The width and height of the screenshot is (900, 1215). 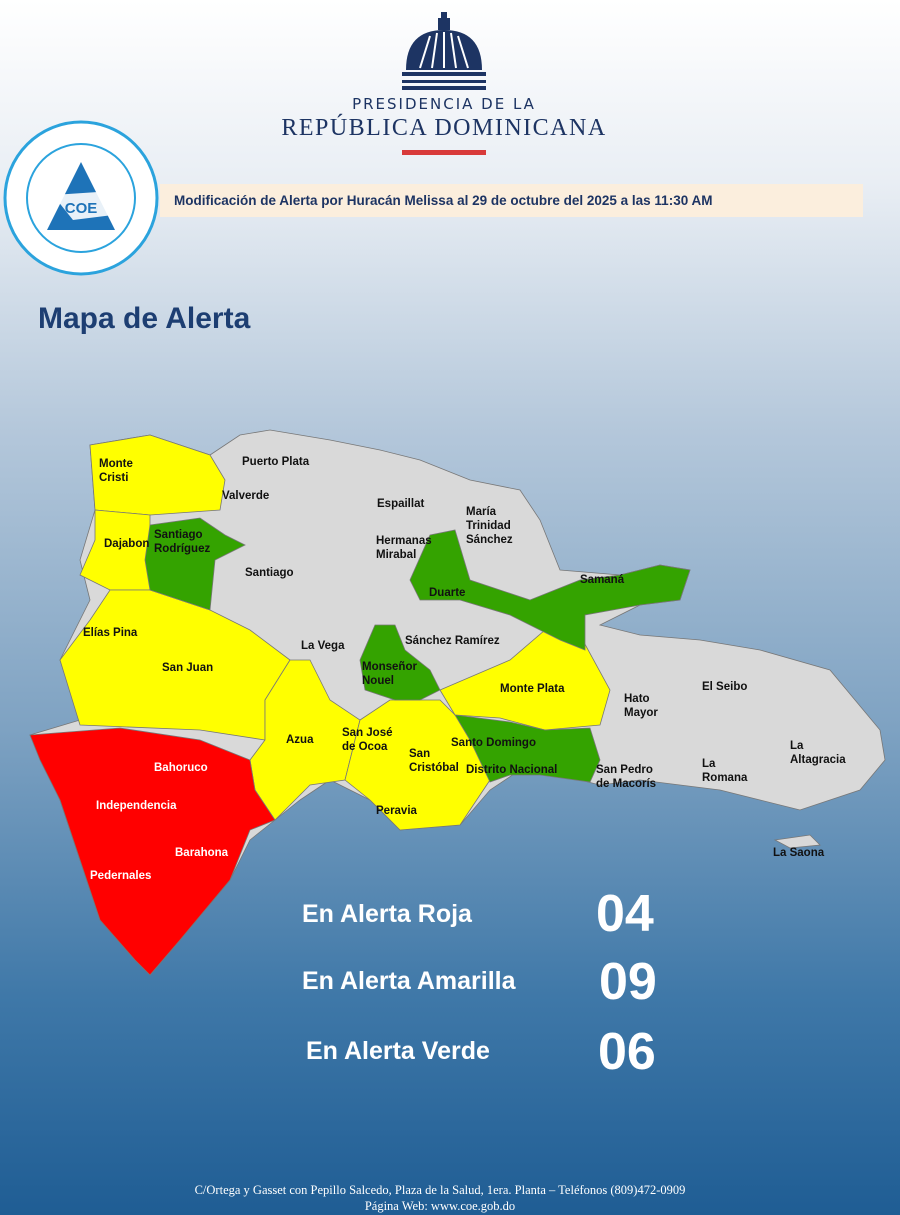 I want to click on region-monsenor-nouel, so click(x=400, y=662).